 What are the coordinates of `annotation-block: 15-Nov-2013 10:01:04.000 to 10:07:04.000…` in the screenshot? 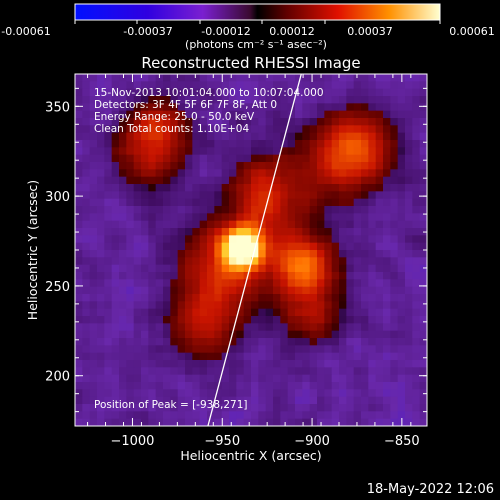 It's located at (209, 111).